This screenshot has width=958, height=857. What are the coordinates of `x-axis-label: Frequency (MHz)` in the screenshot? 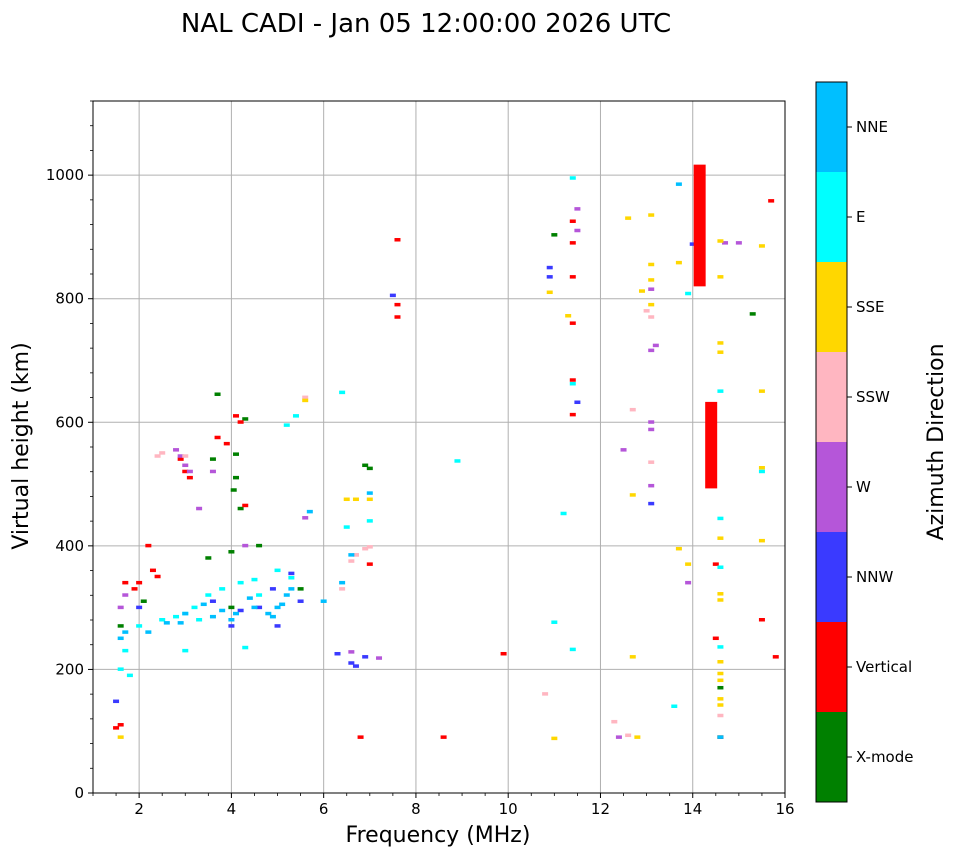 It's located at (438, 835).